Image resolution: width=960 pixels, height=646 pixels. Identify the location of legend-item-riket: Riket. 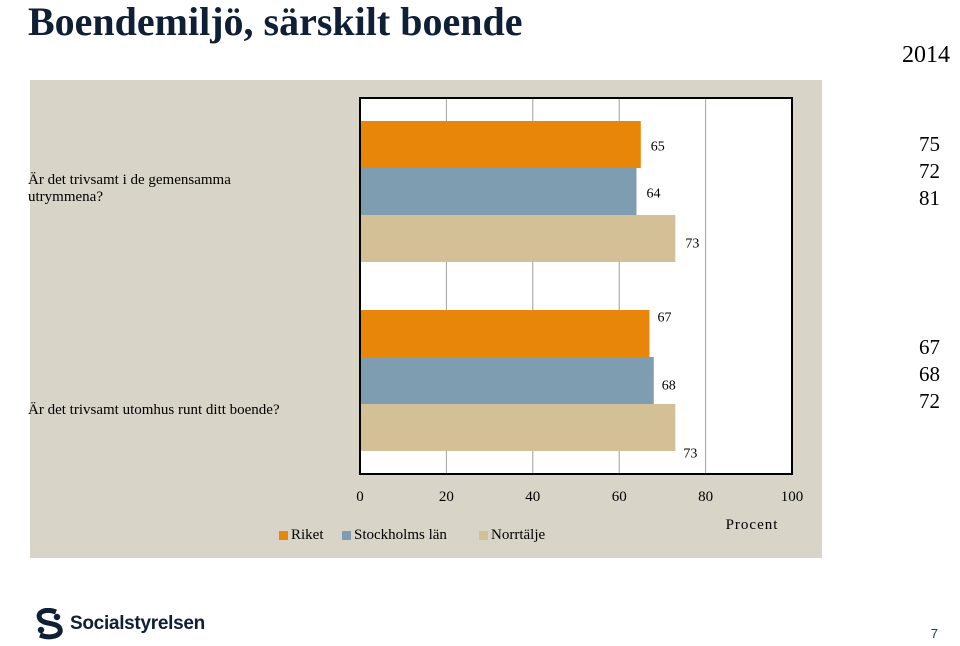
(301, 535).